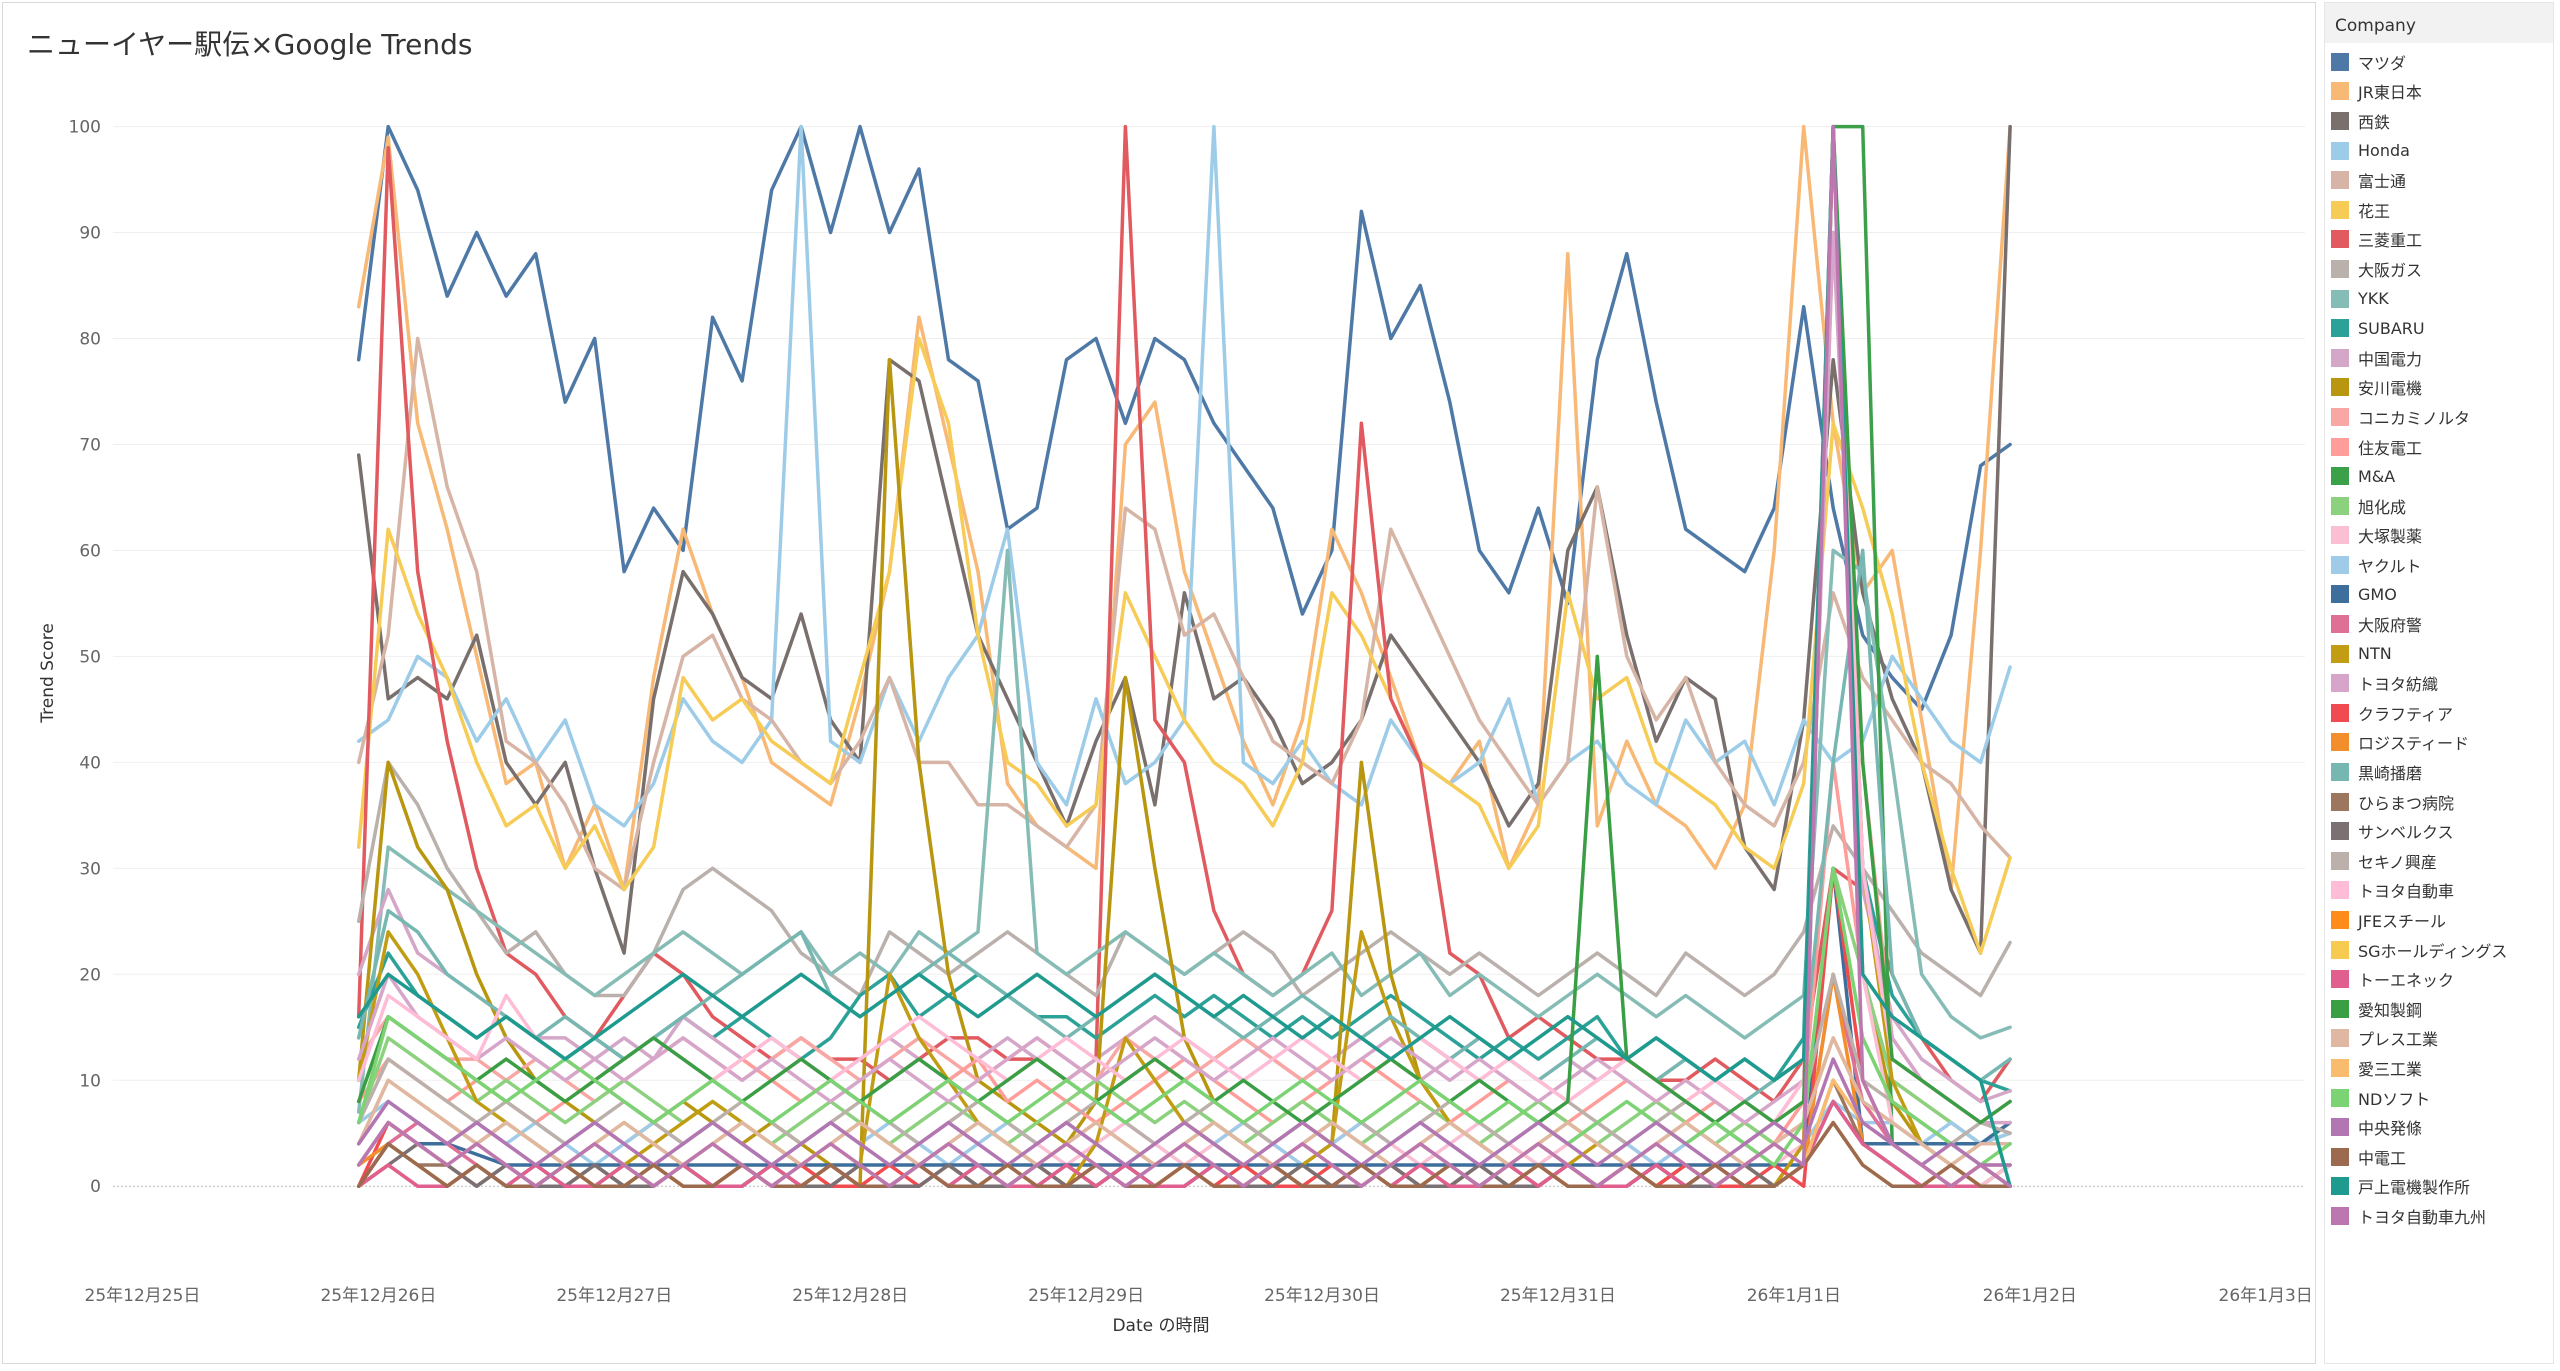  What do you see at coordinates (2439, 358) in the screenshot?
I see `legend-item: 中国電力` at bounding box center [2439, 358].